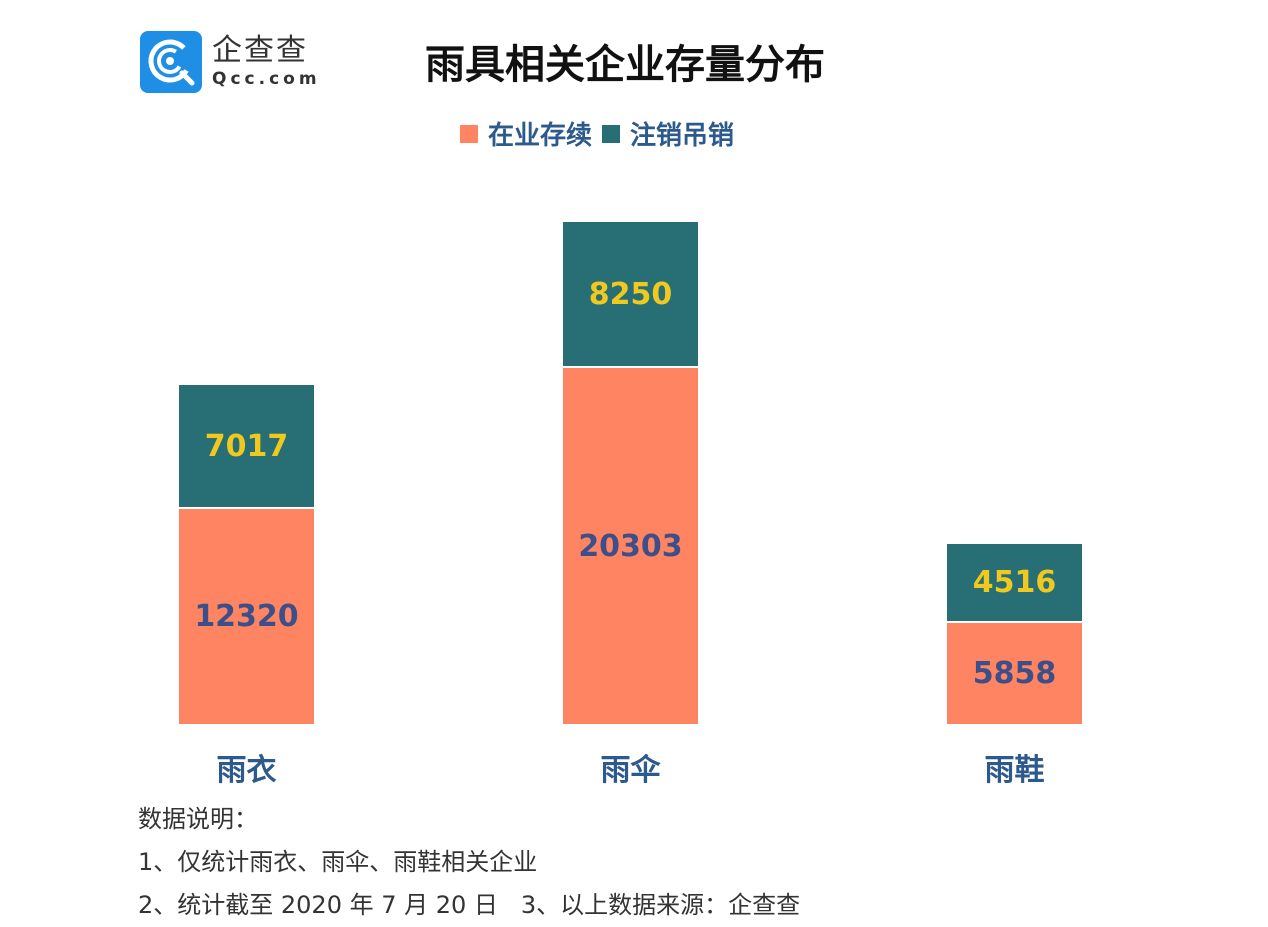 The width and height of the screenshot is (1268, 927). What do you see at coordinates (1014, 673) in the screenshot?
I see `bar-segment-active: 5858` at bounding box center [1014, 673].